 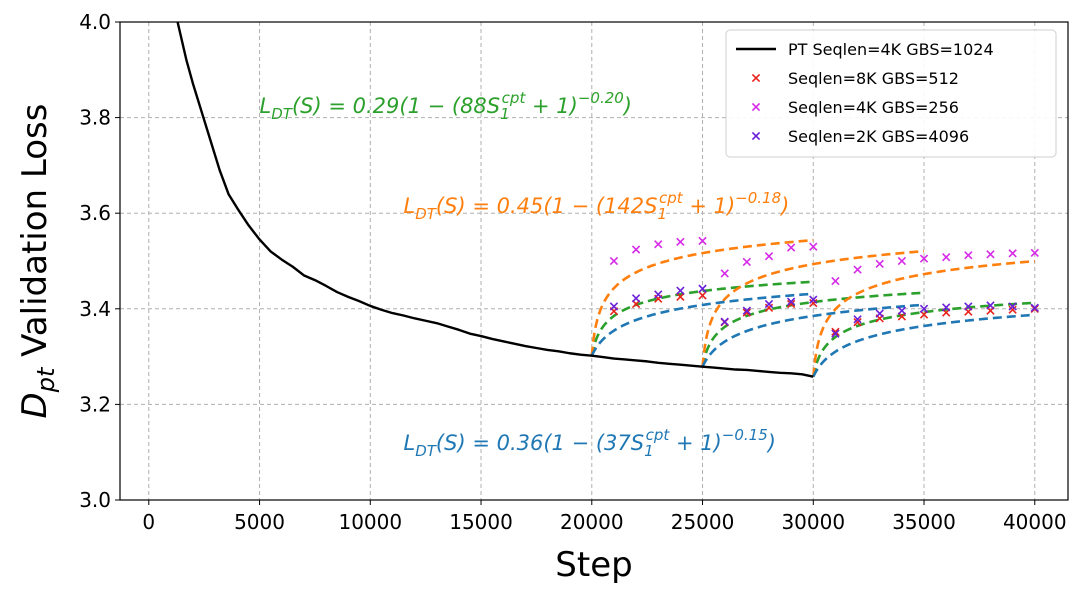 I want to click on legend-label: Seqlen=2K GBS=4096, so click(x=878, y=136).